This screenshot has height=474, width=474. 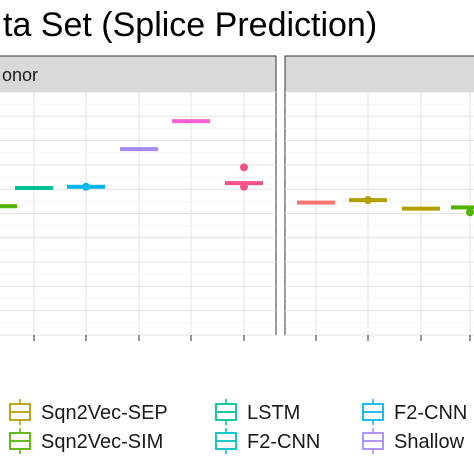 I want to click on panel-left-boxes, so click(x=131, y=164).